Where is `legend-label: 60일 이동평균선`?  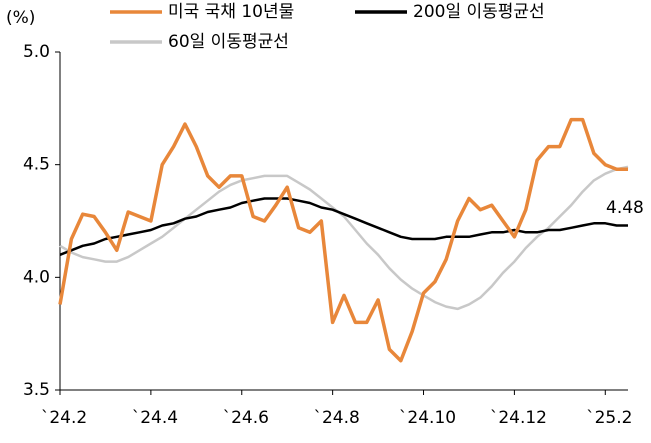 legend-label: 60일 이동평균선 is located at coordinates (228, 42).